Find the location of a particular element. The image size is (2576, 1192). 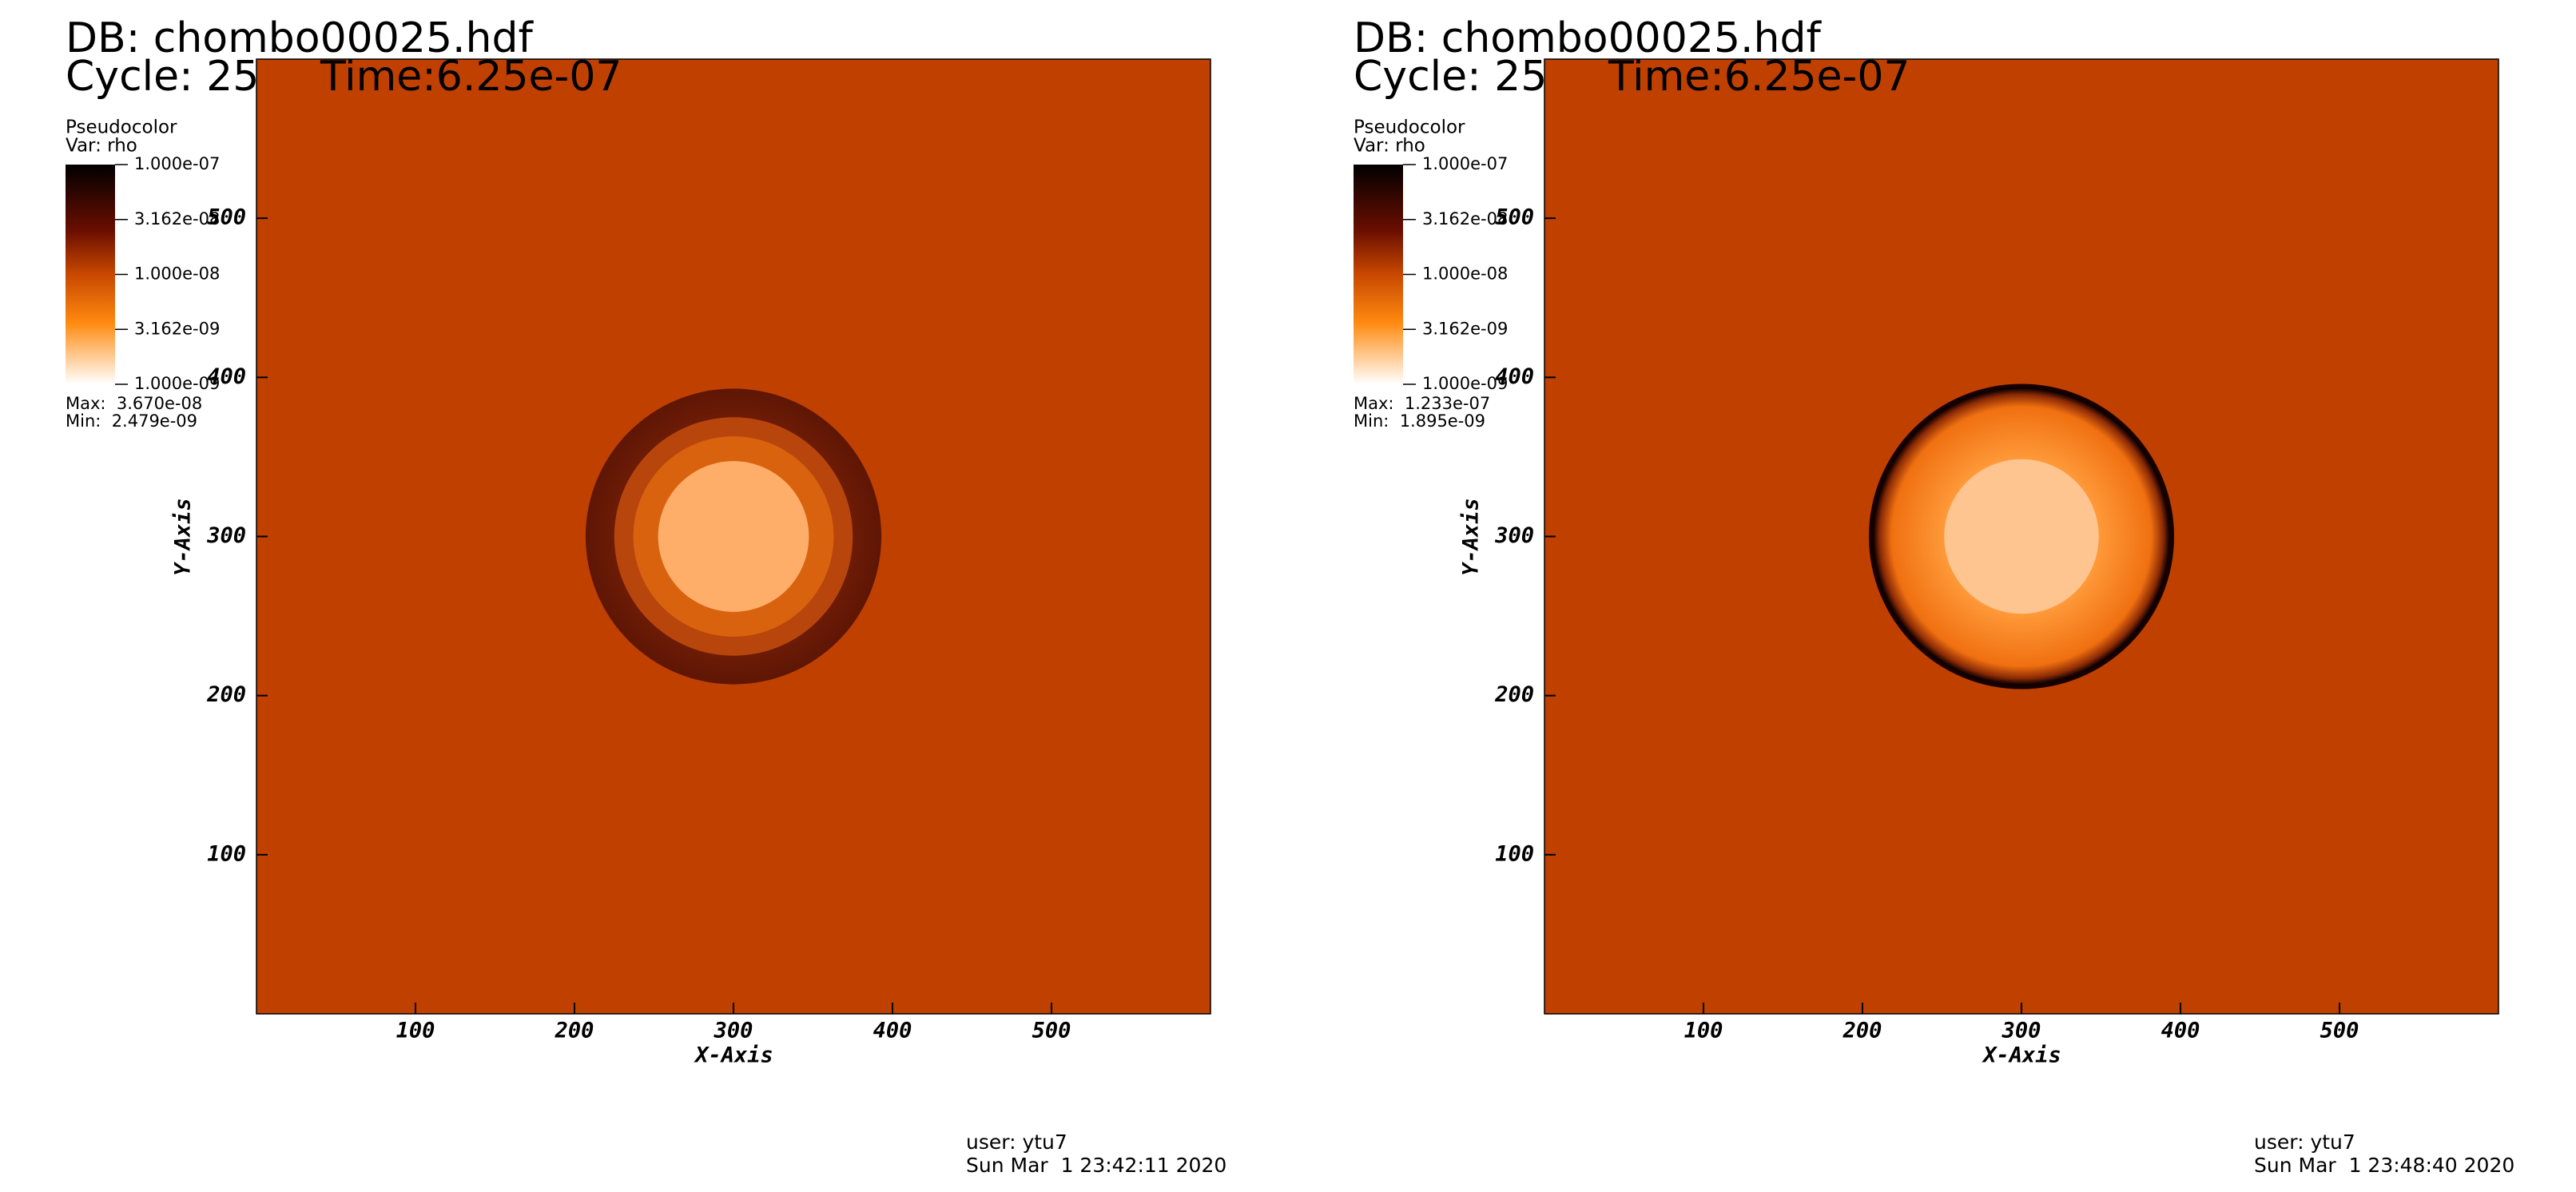

max-label: Max: 1.233e-07 is located at coordinates (1422, 403).